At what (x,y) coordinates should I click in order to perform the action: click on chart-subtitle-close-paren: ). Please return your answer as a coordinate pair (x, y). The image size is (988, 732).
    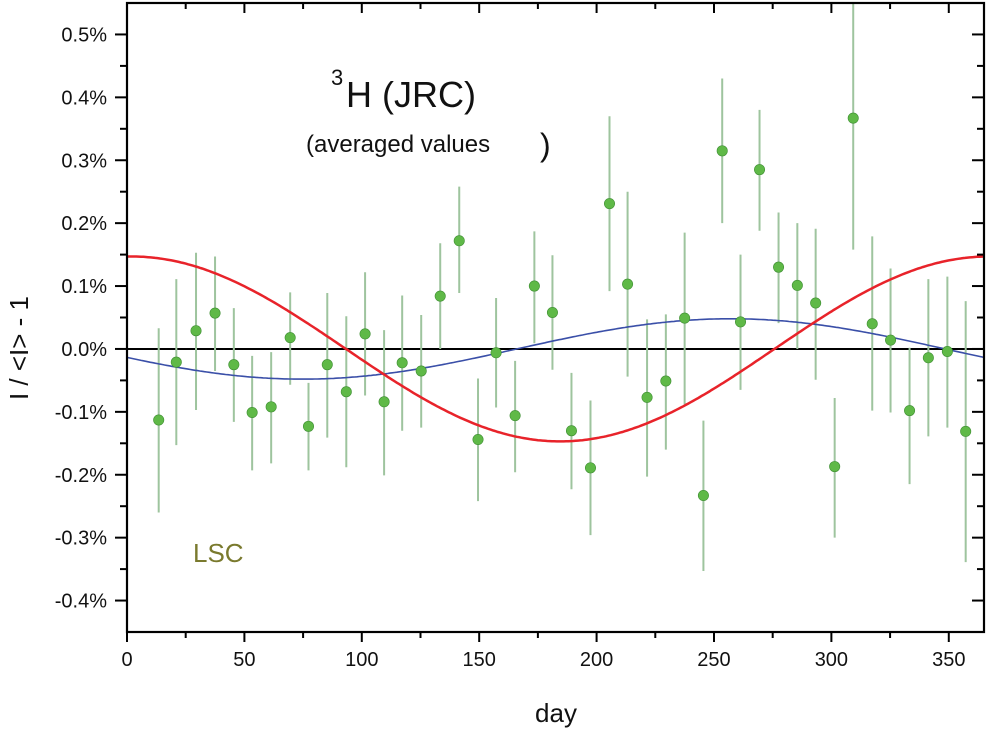
    Looking at the image, I should click on (545, 145).